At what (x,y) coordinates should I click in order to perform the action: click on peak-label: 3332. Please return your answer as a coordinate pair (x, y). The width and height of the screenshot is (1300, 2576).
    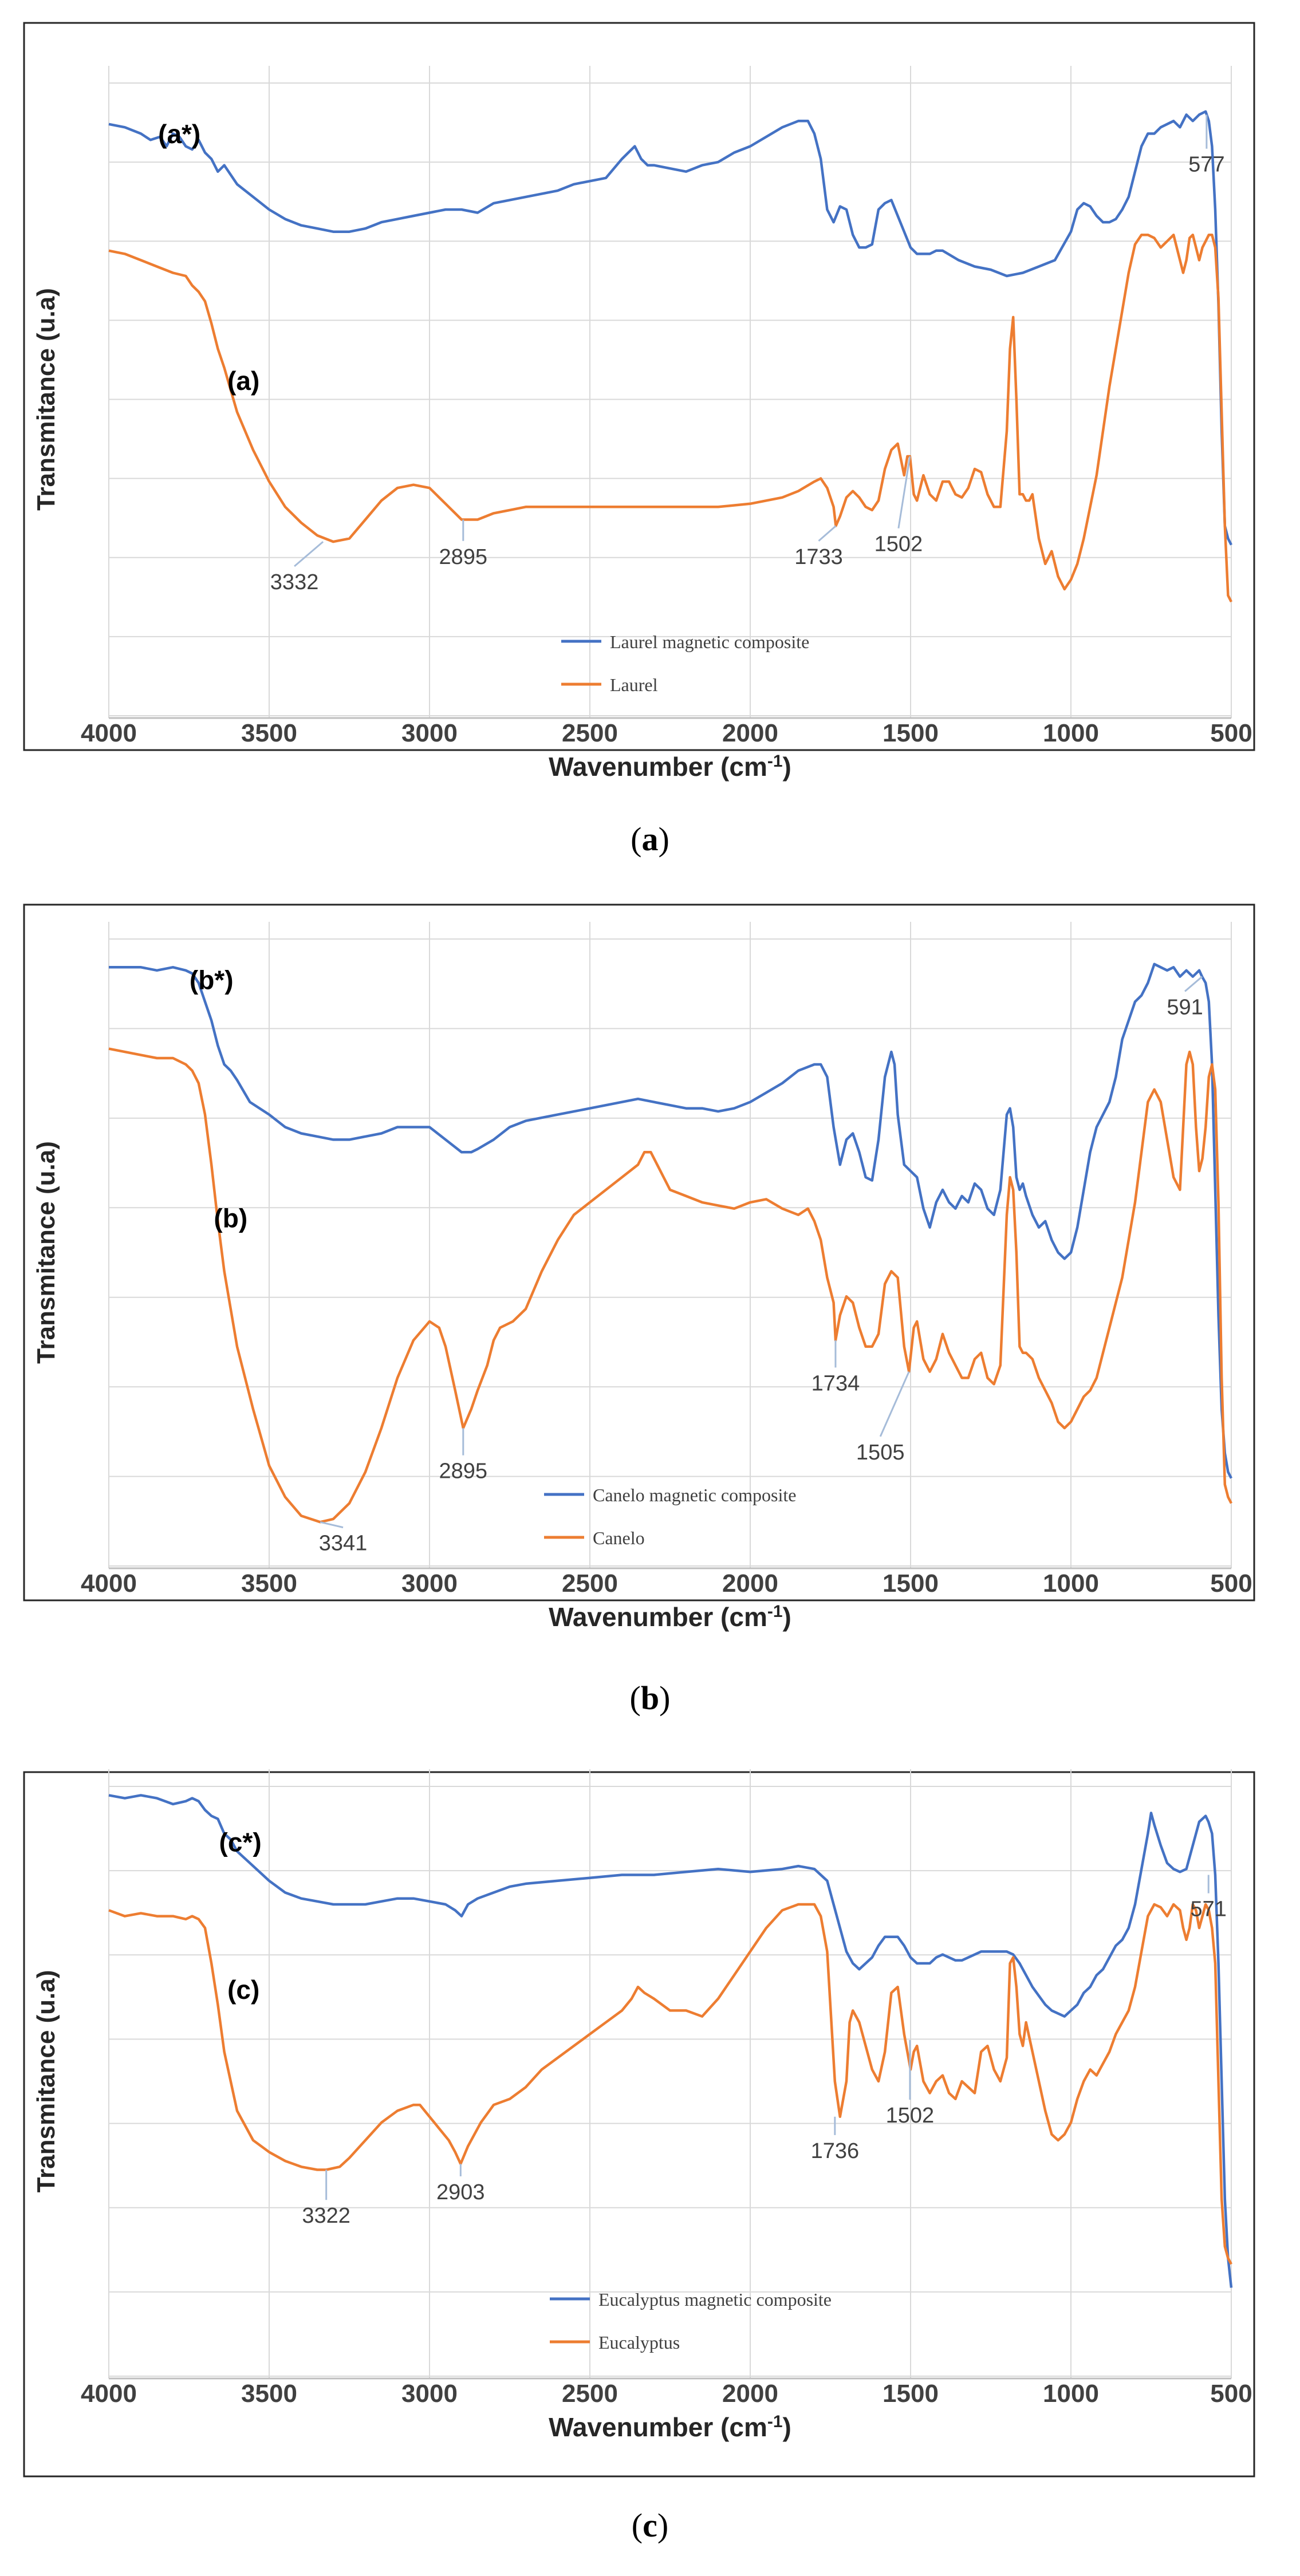
    Looking at the image, I should click on (294, 582).